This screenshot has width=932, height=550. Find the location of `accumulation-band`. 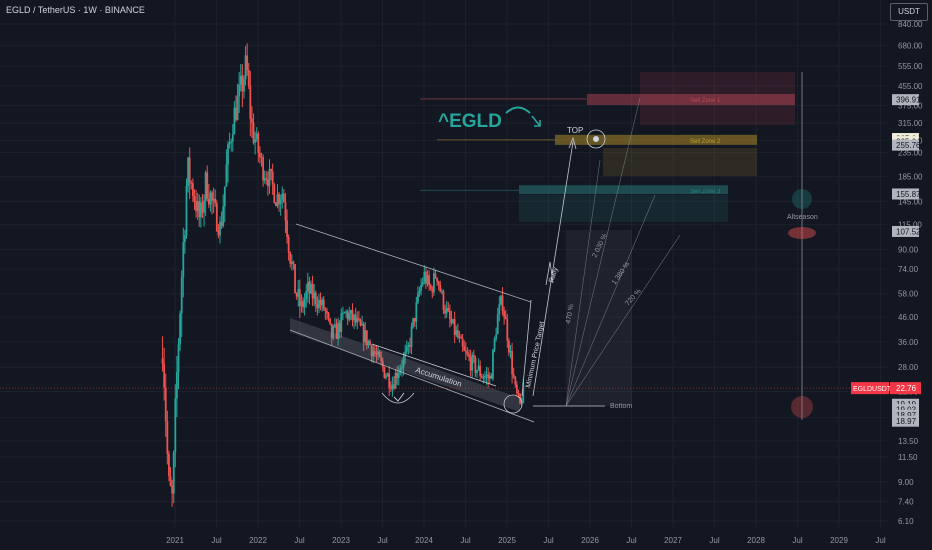

accumulation-band is located at coordinates (405, 365).